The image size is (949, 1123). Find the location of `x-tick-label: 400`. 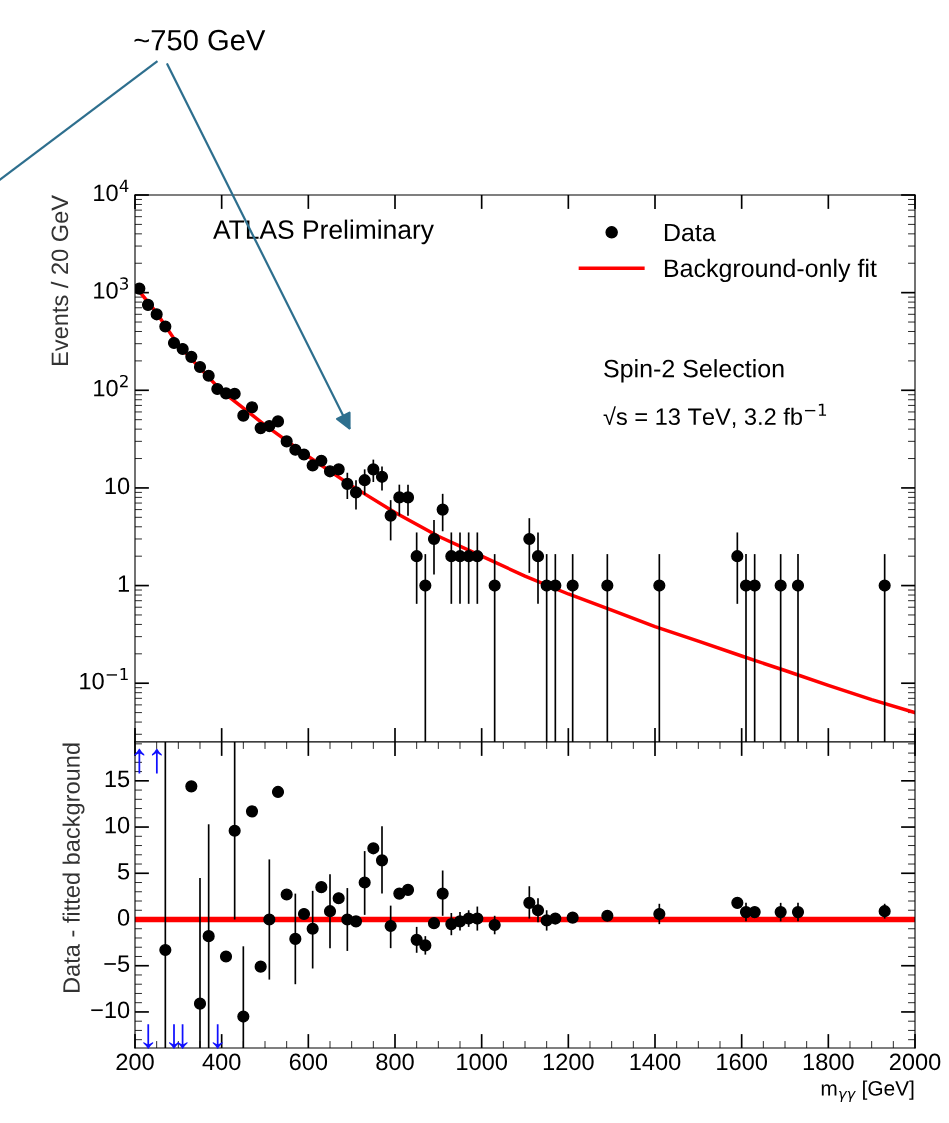

x-tick-label: 400 is located at coordinates (221, 1062).